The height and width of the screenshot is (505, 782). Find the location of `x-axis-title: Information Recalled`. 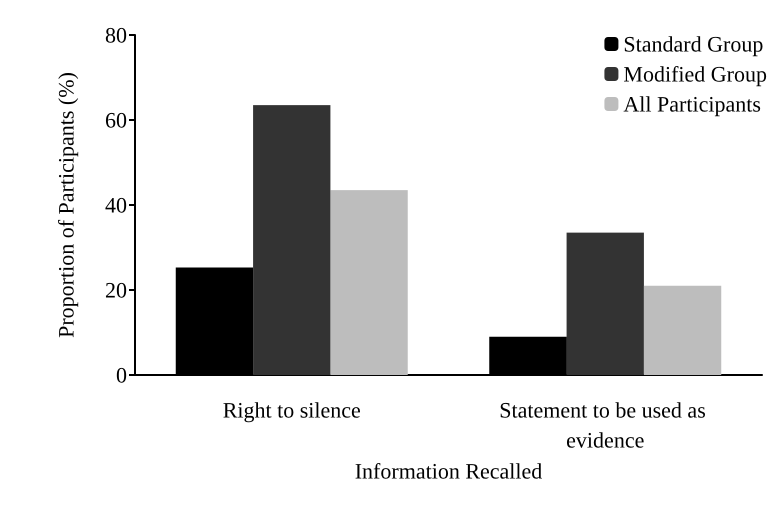

x-axis-title: Information Recalled is located at coordinates (448, 471).